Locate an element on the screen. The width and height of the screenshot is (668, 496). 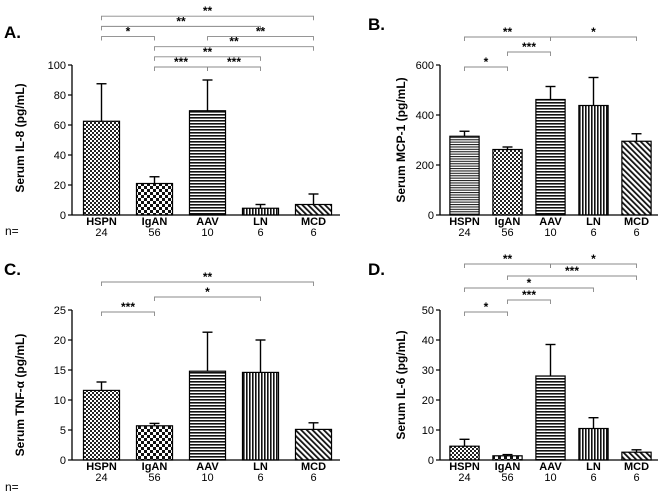
panel-letter: D. is located at coordinates (376, 269).